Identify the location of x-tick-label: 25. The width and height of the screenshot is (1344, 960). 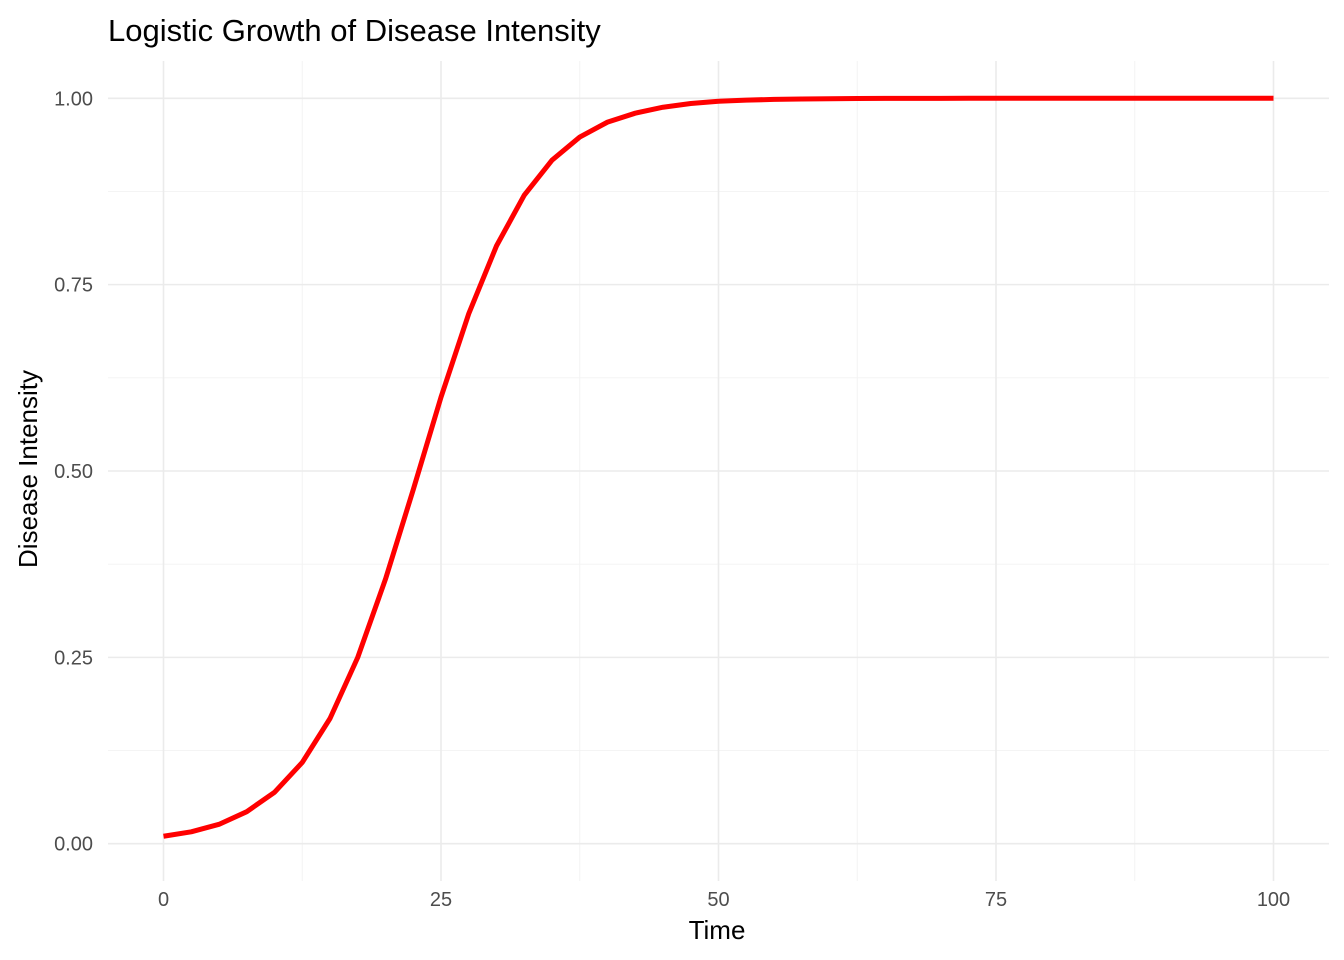
(441, 900).